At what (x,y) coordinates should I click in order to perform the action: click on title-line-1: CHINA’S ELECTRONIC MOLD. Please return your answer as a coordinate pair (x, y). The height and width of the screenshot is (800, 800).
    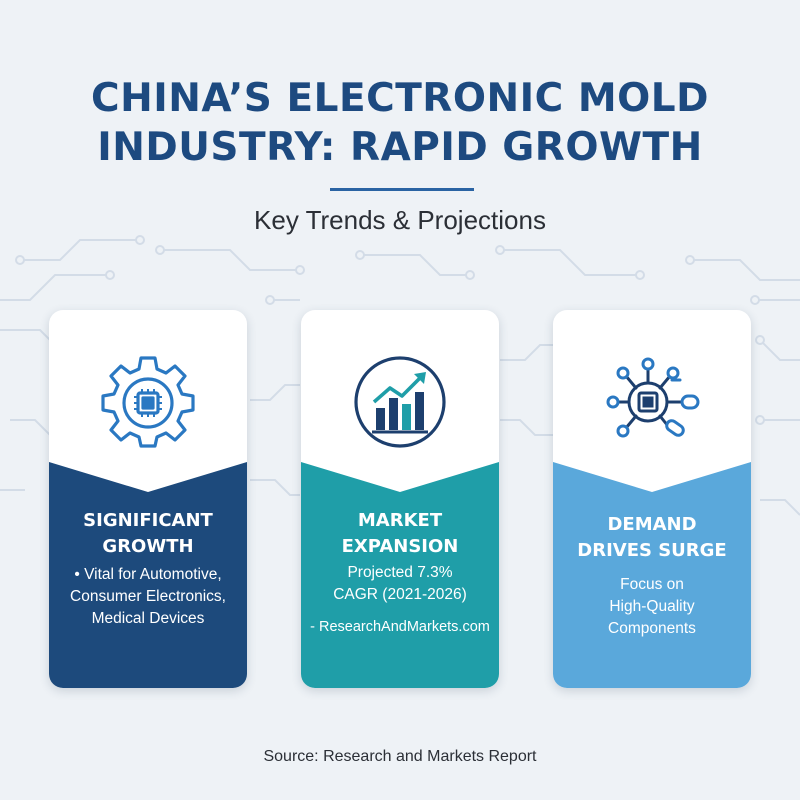
    Looking at the image, I should click on (400, 98).